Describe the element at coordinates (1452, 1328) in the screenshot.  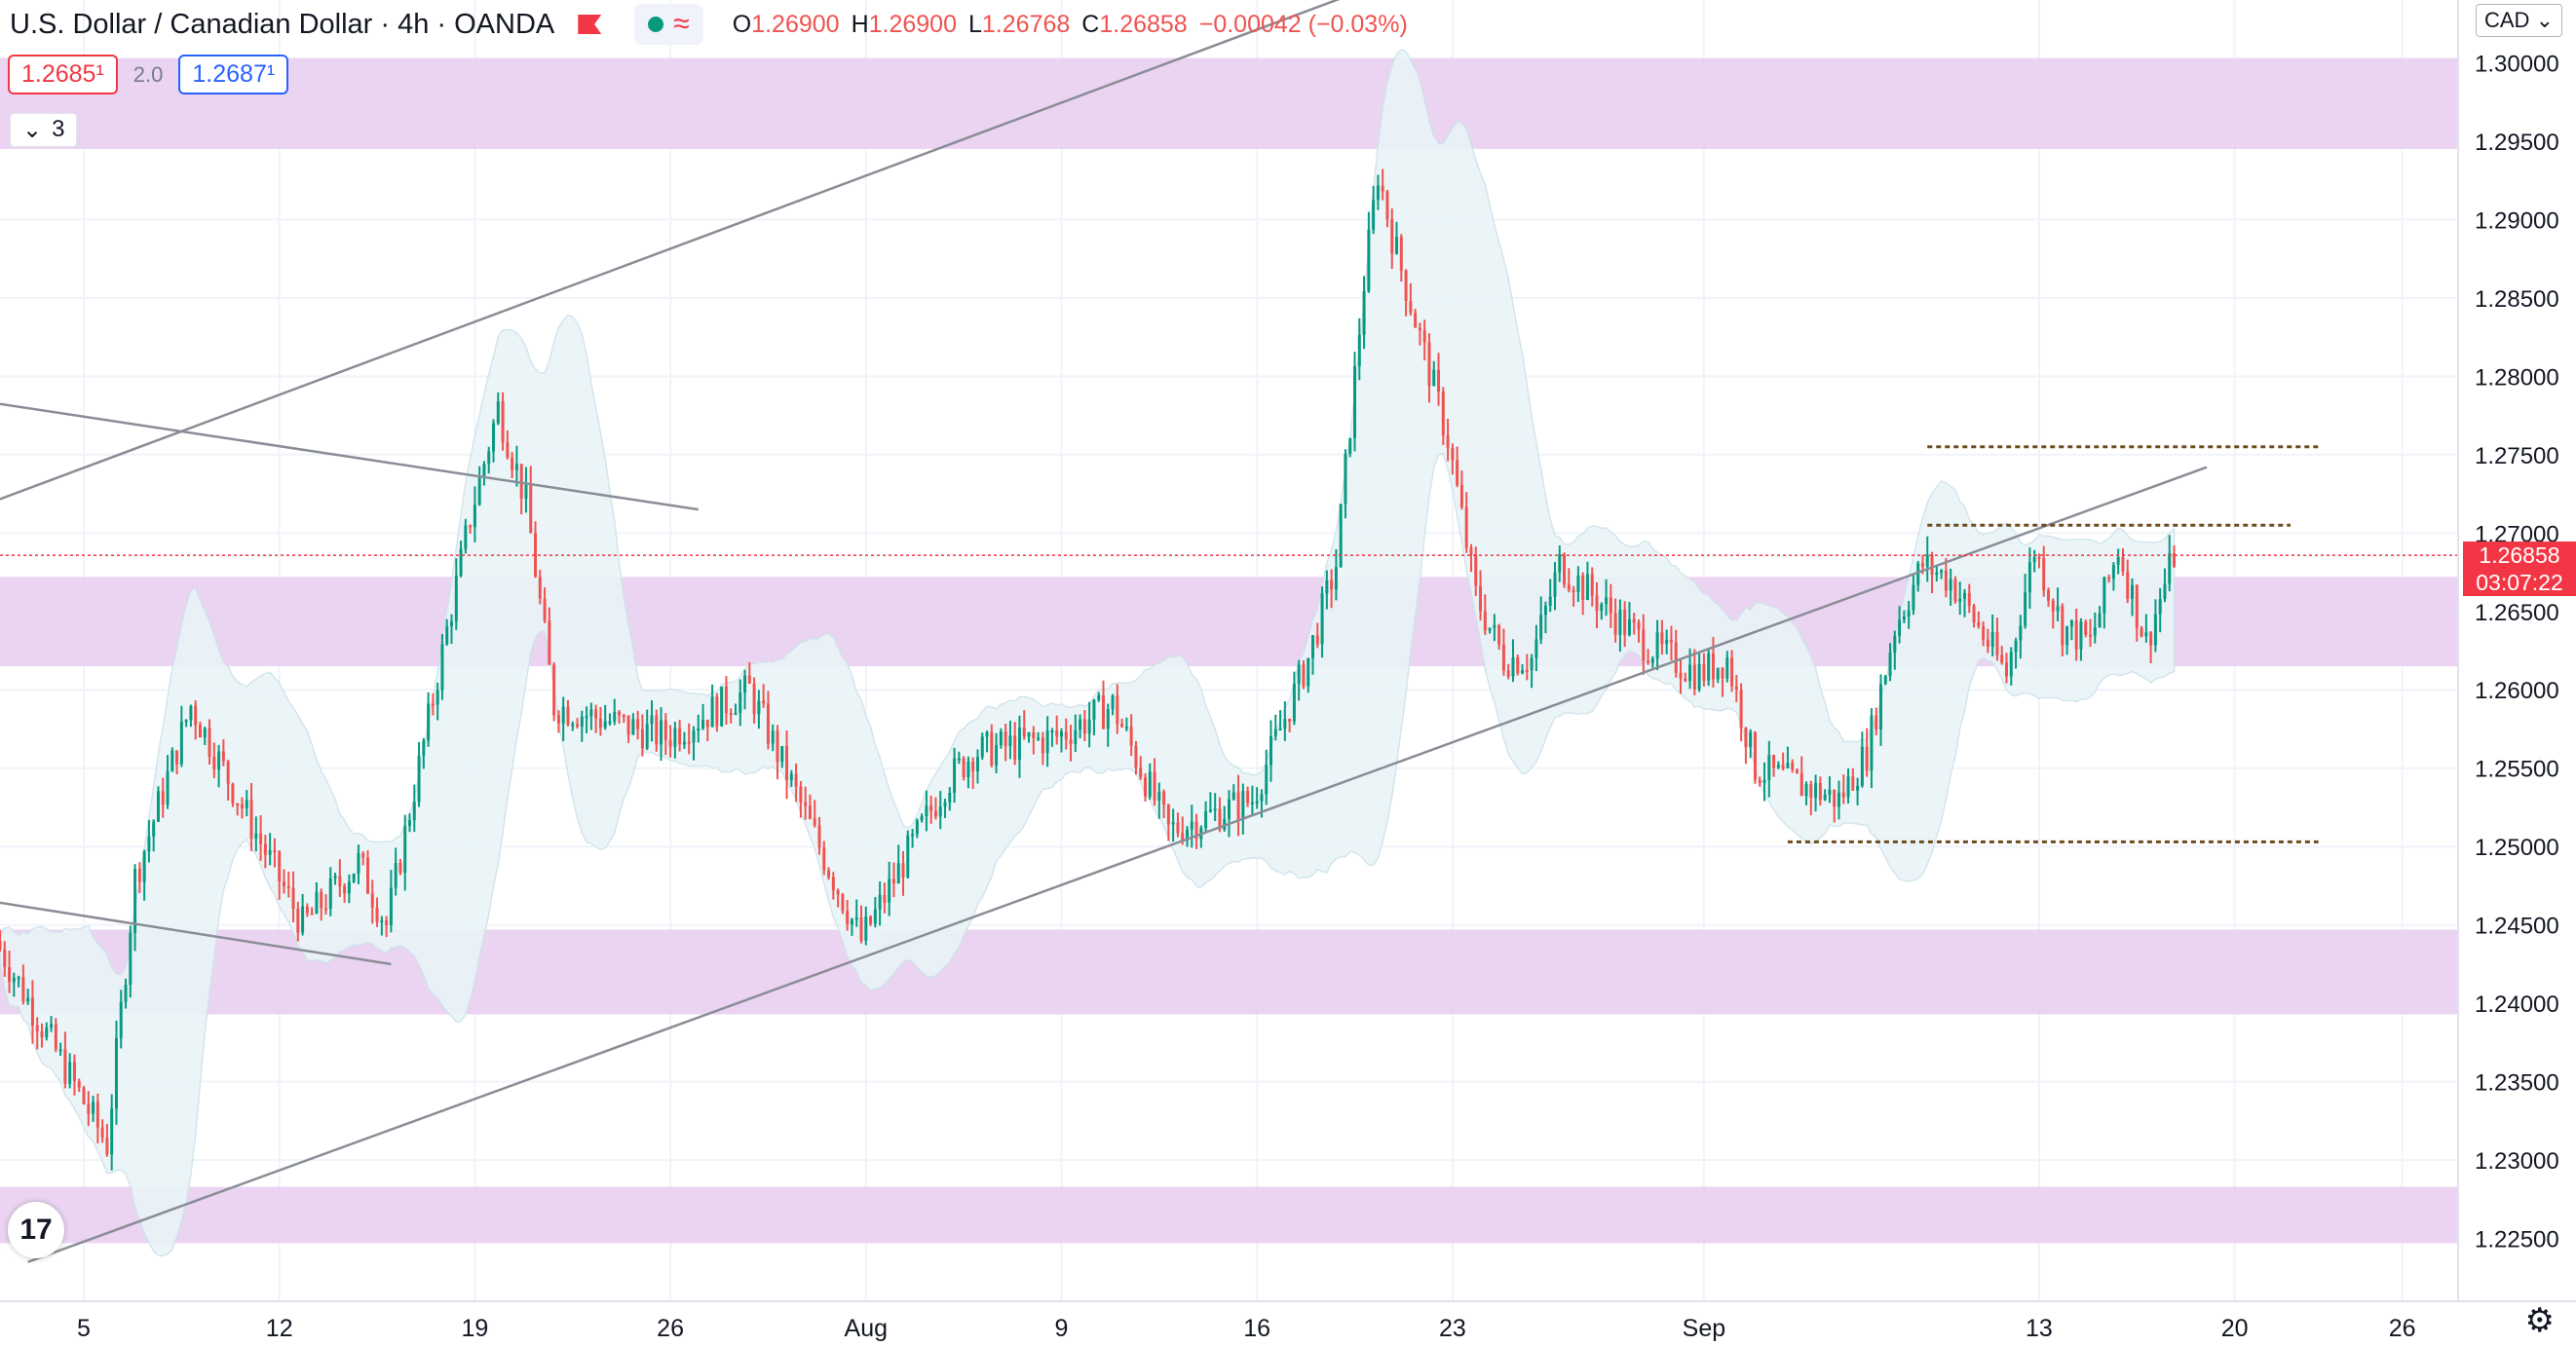
I see `x-tick-label: 23` at that location.